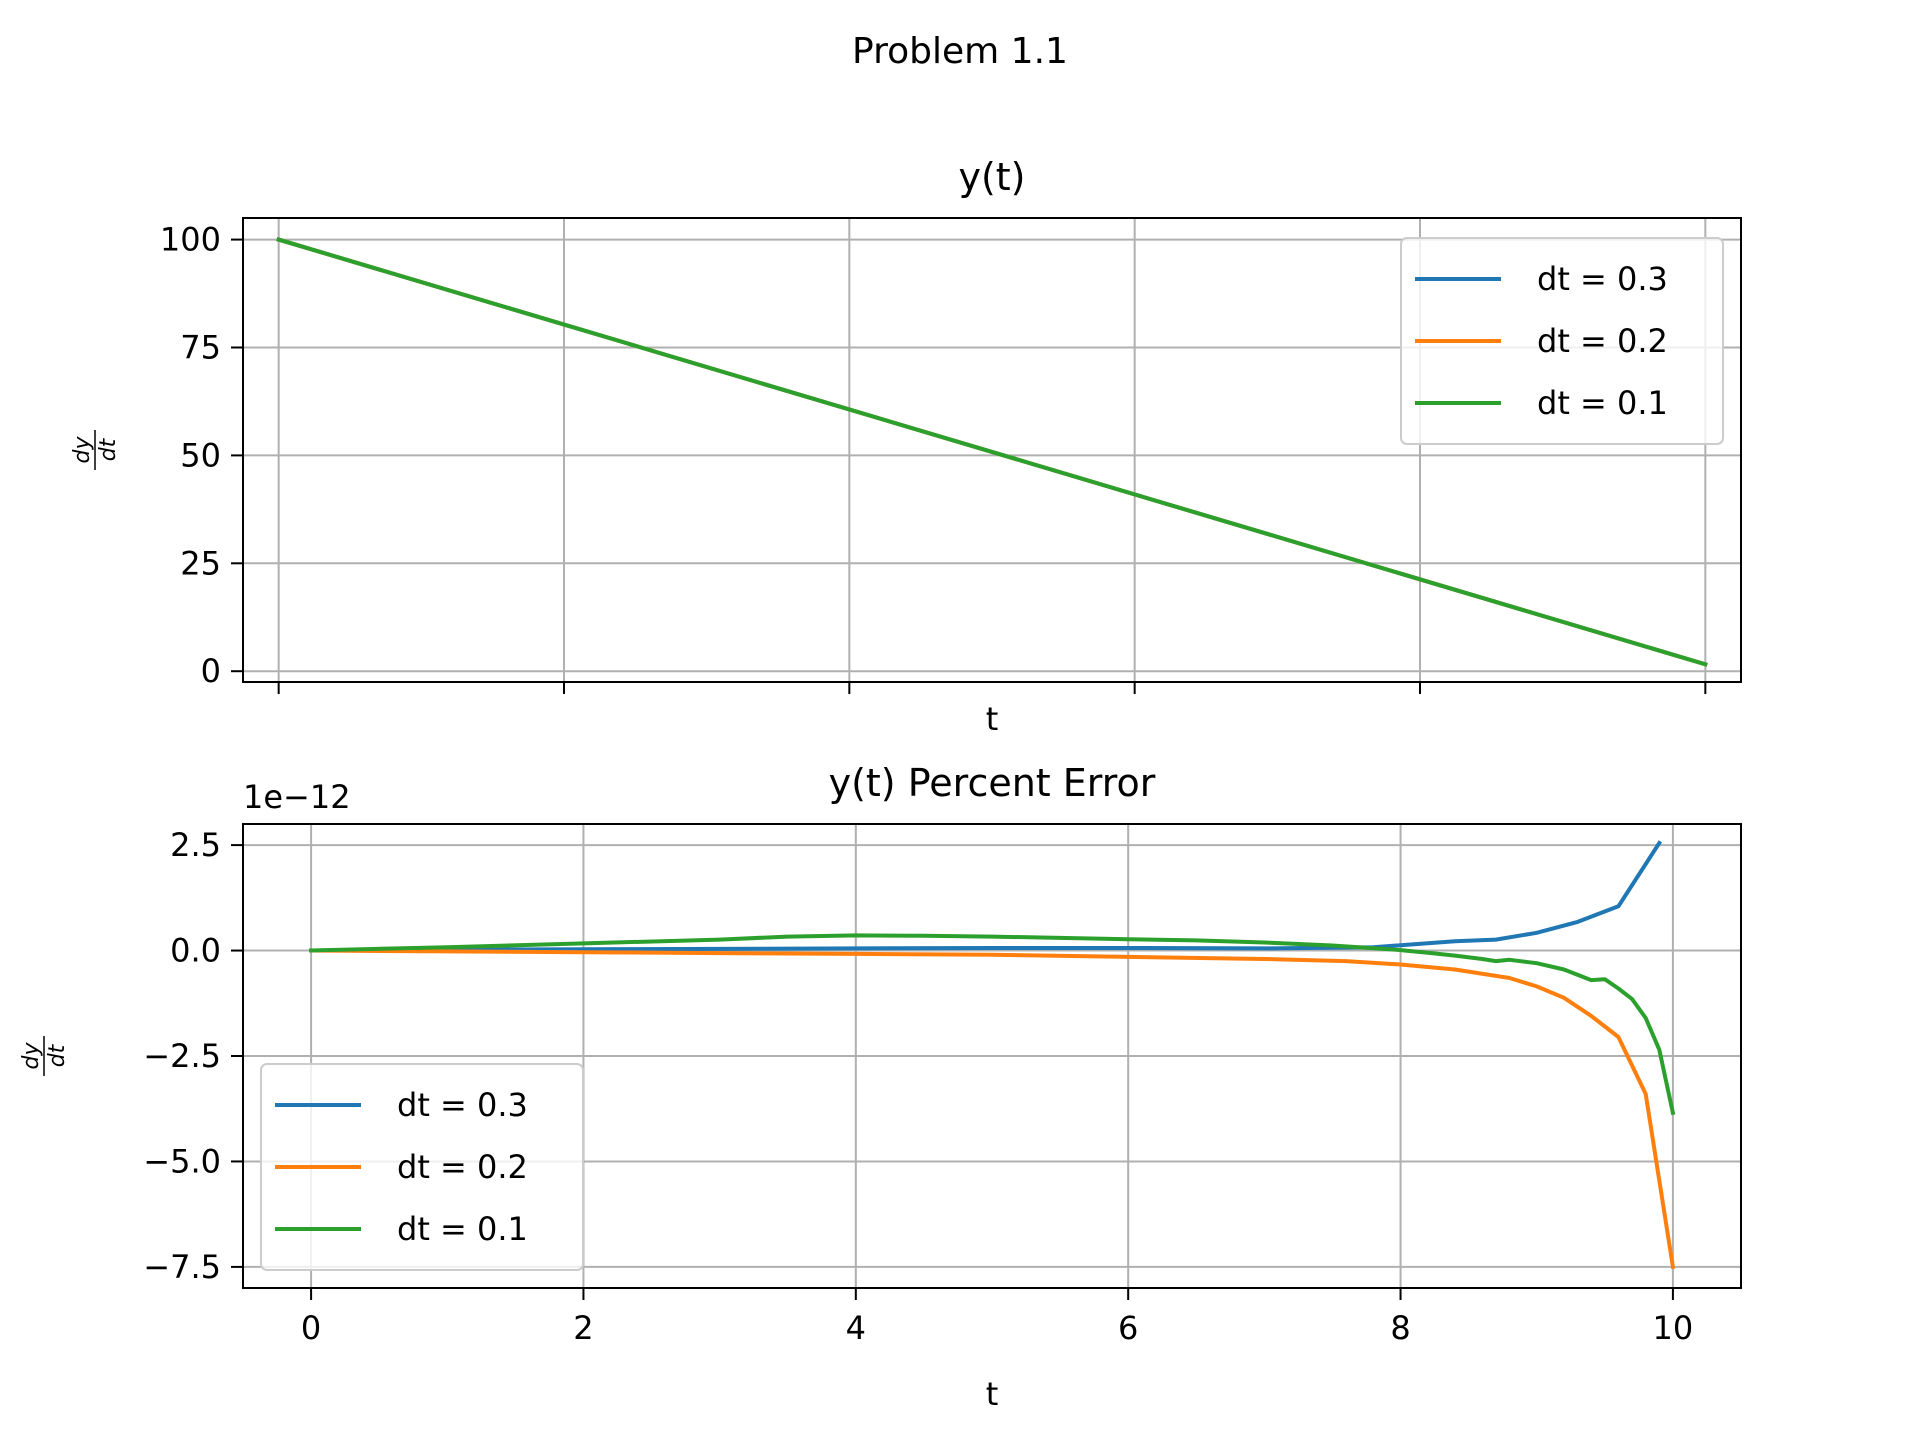  I want to click on x-tick-label: 6, so click(1128, 1328).